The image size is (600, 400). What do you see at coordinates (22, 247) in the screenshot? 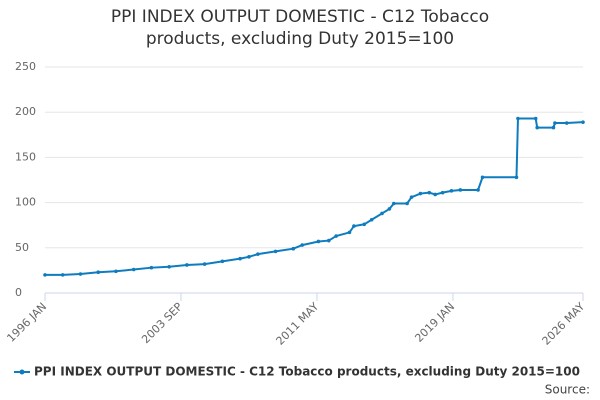
I see `y-tick-label: 50` at bounding box center [22, 247].